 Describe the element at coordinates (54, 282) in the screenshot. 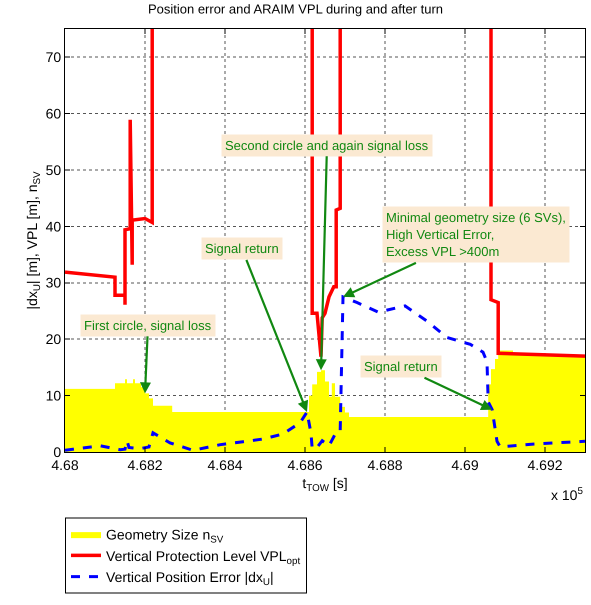

I see `y-tick-label: 30` at that location.